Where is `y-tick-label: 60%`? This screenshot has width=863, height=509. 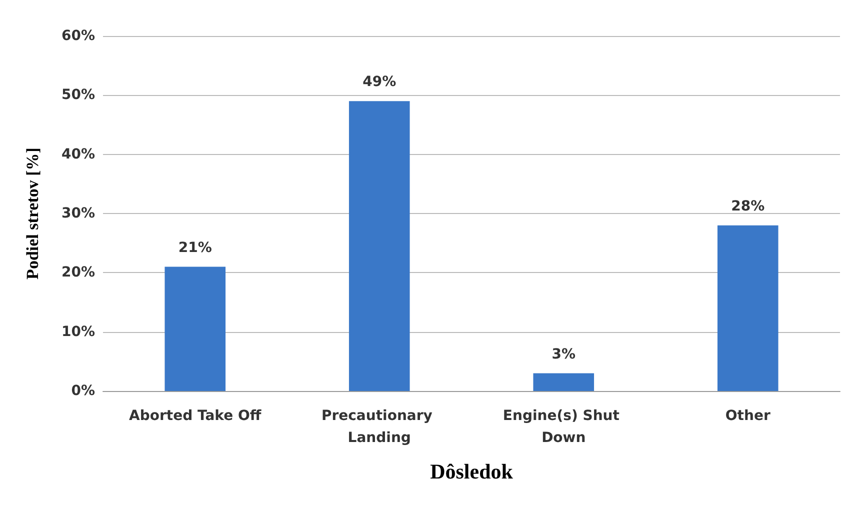 y-tick-label: 60% is located at coordinates (78, 36).